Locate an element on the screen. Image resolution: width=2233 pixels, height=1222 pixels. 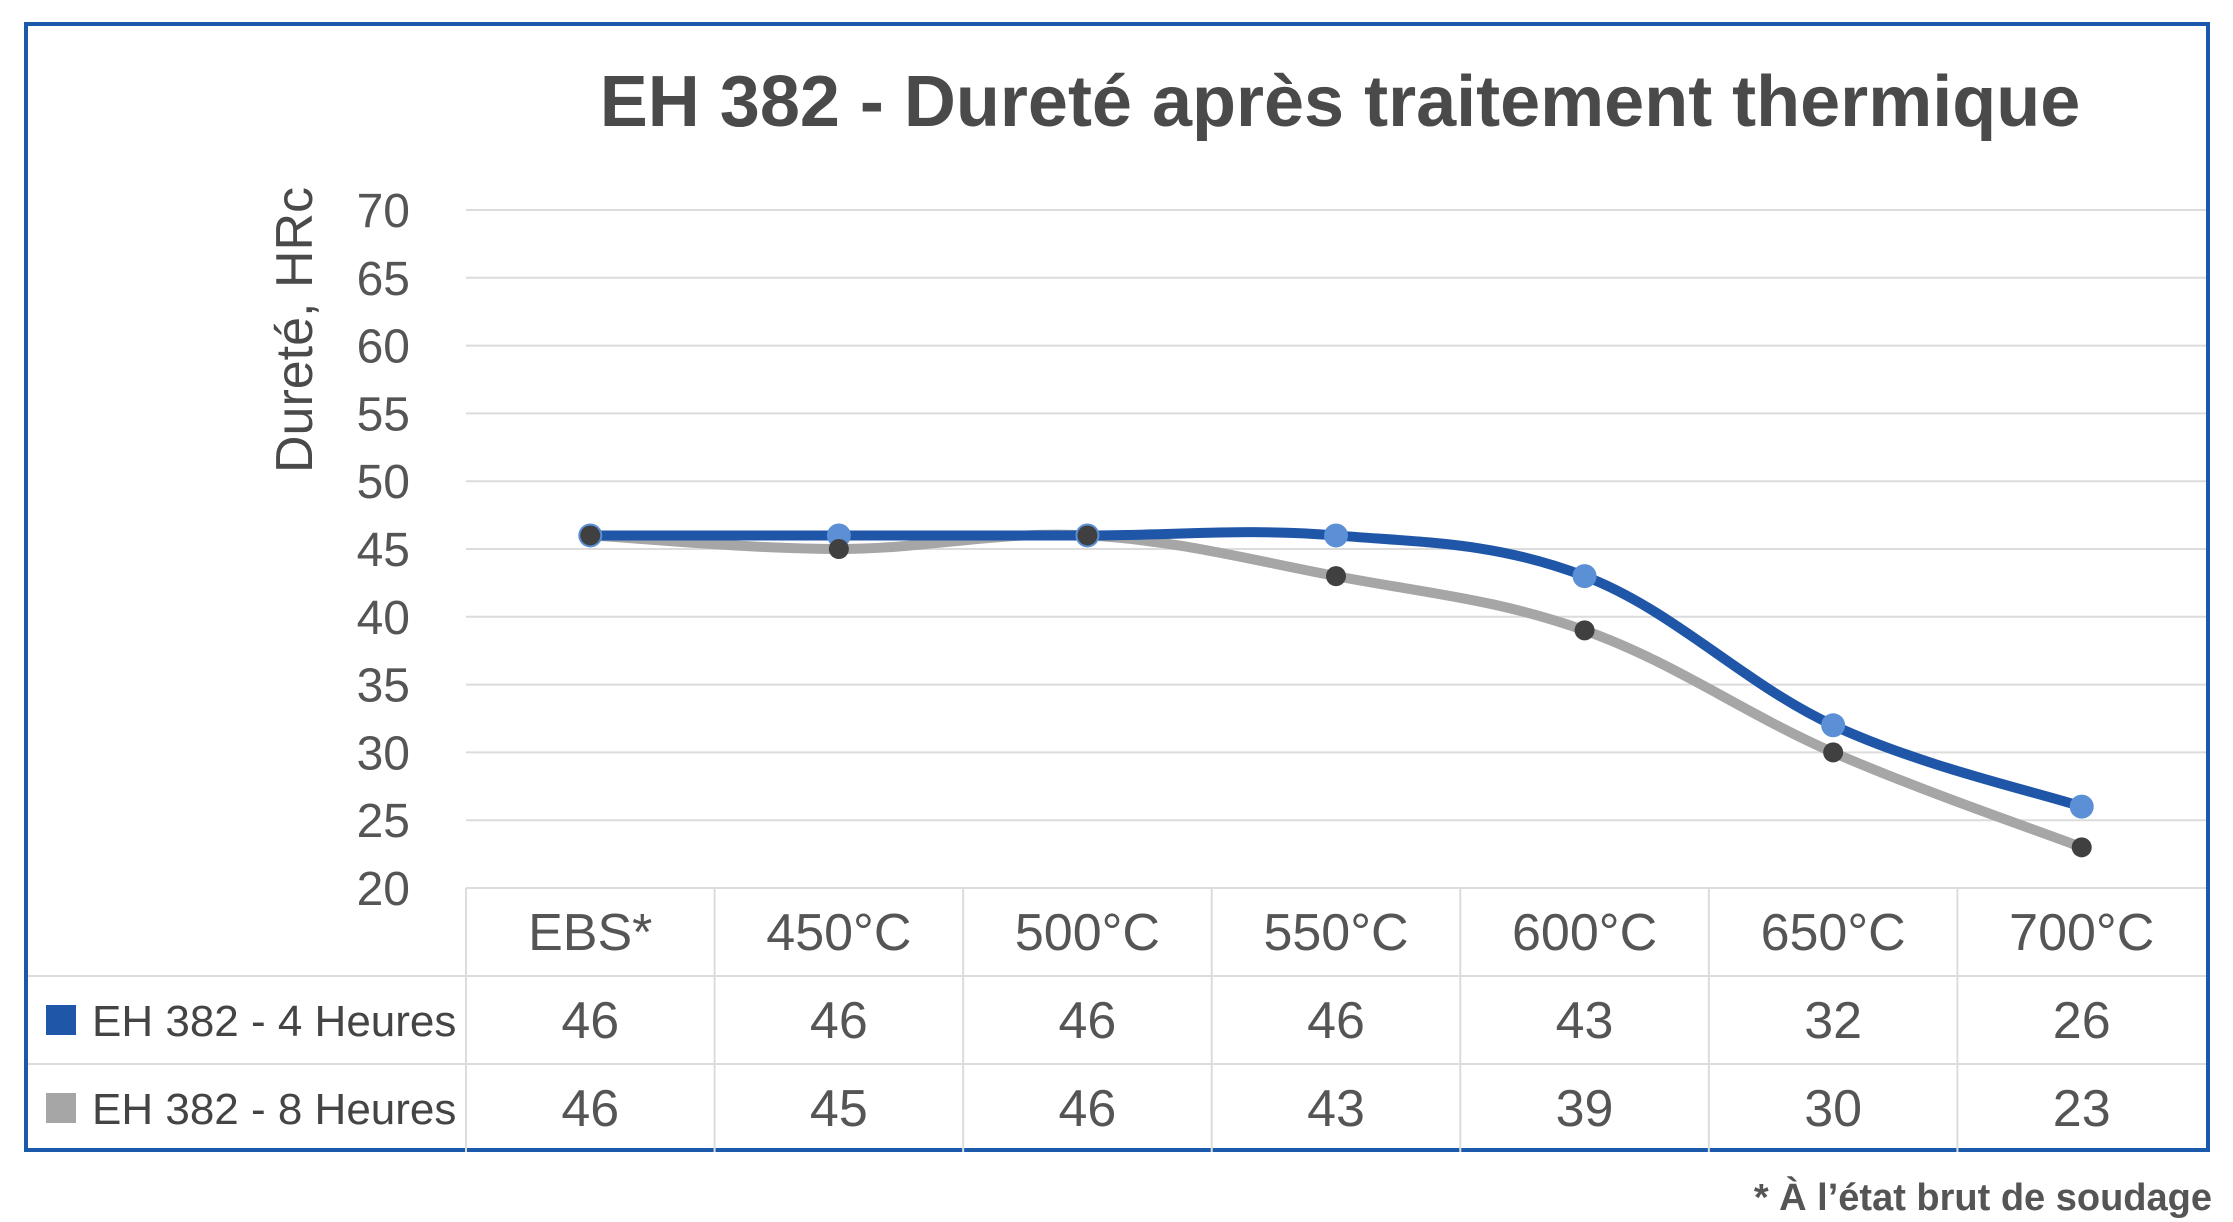
x-category-label: 450°C is located at coordinates (838, 933).